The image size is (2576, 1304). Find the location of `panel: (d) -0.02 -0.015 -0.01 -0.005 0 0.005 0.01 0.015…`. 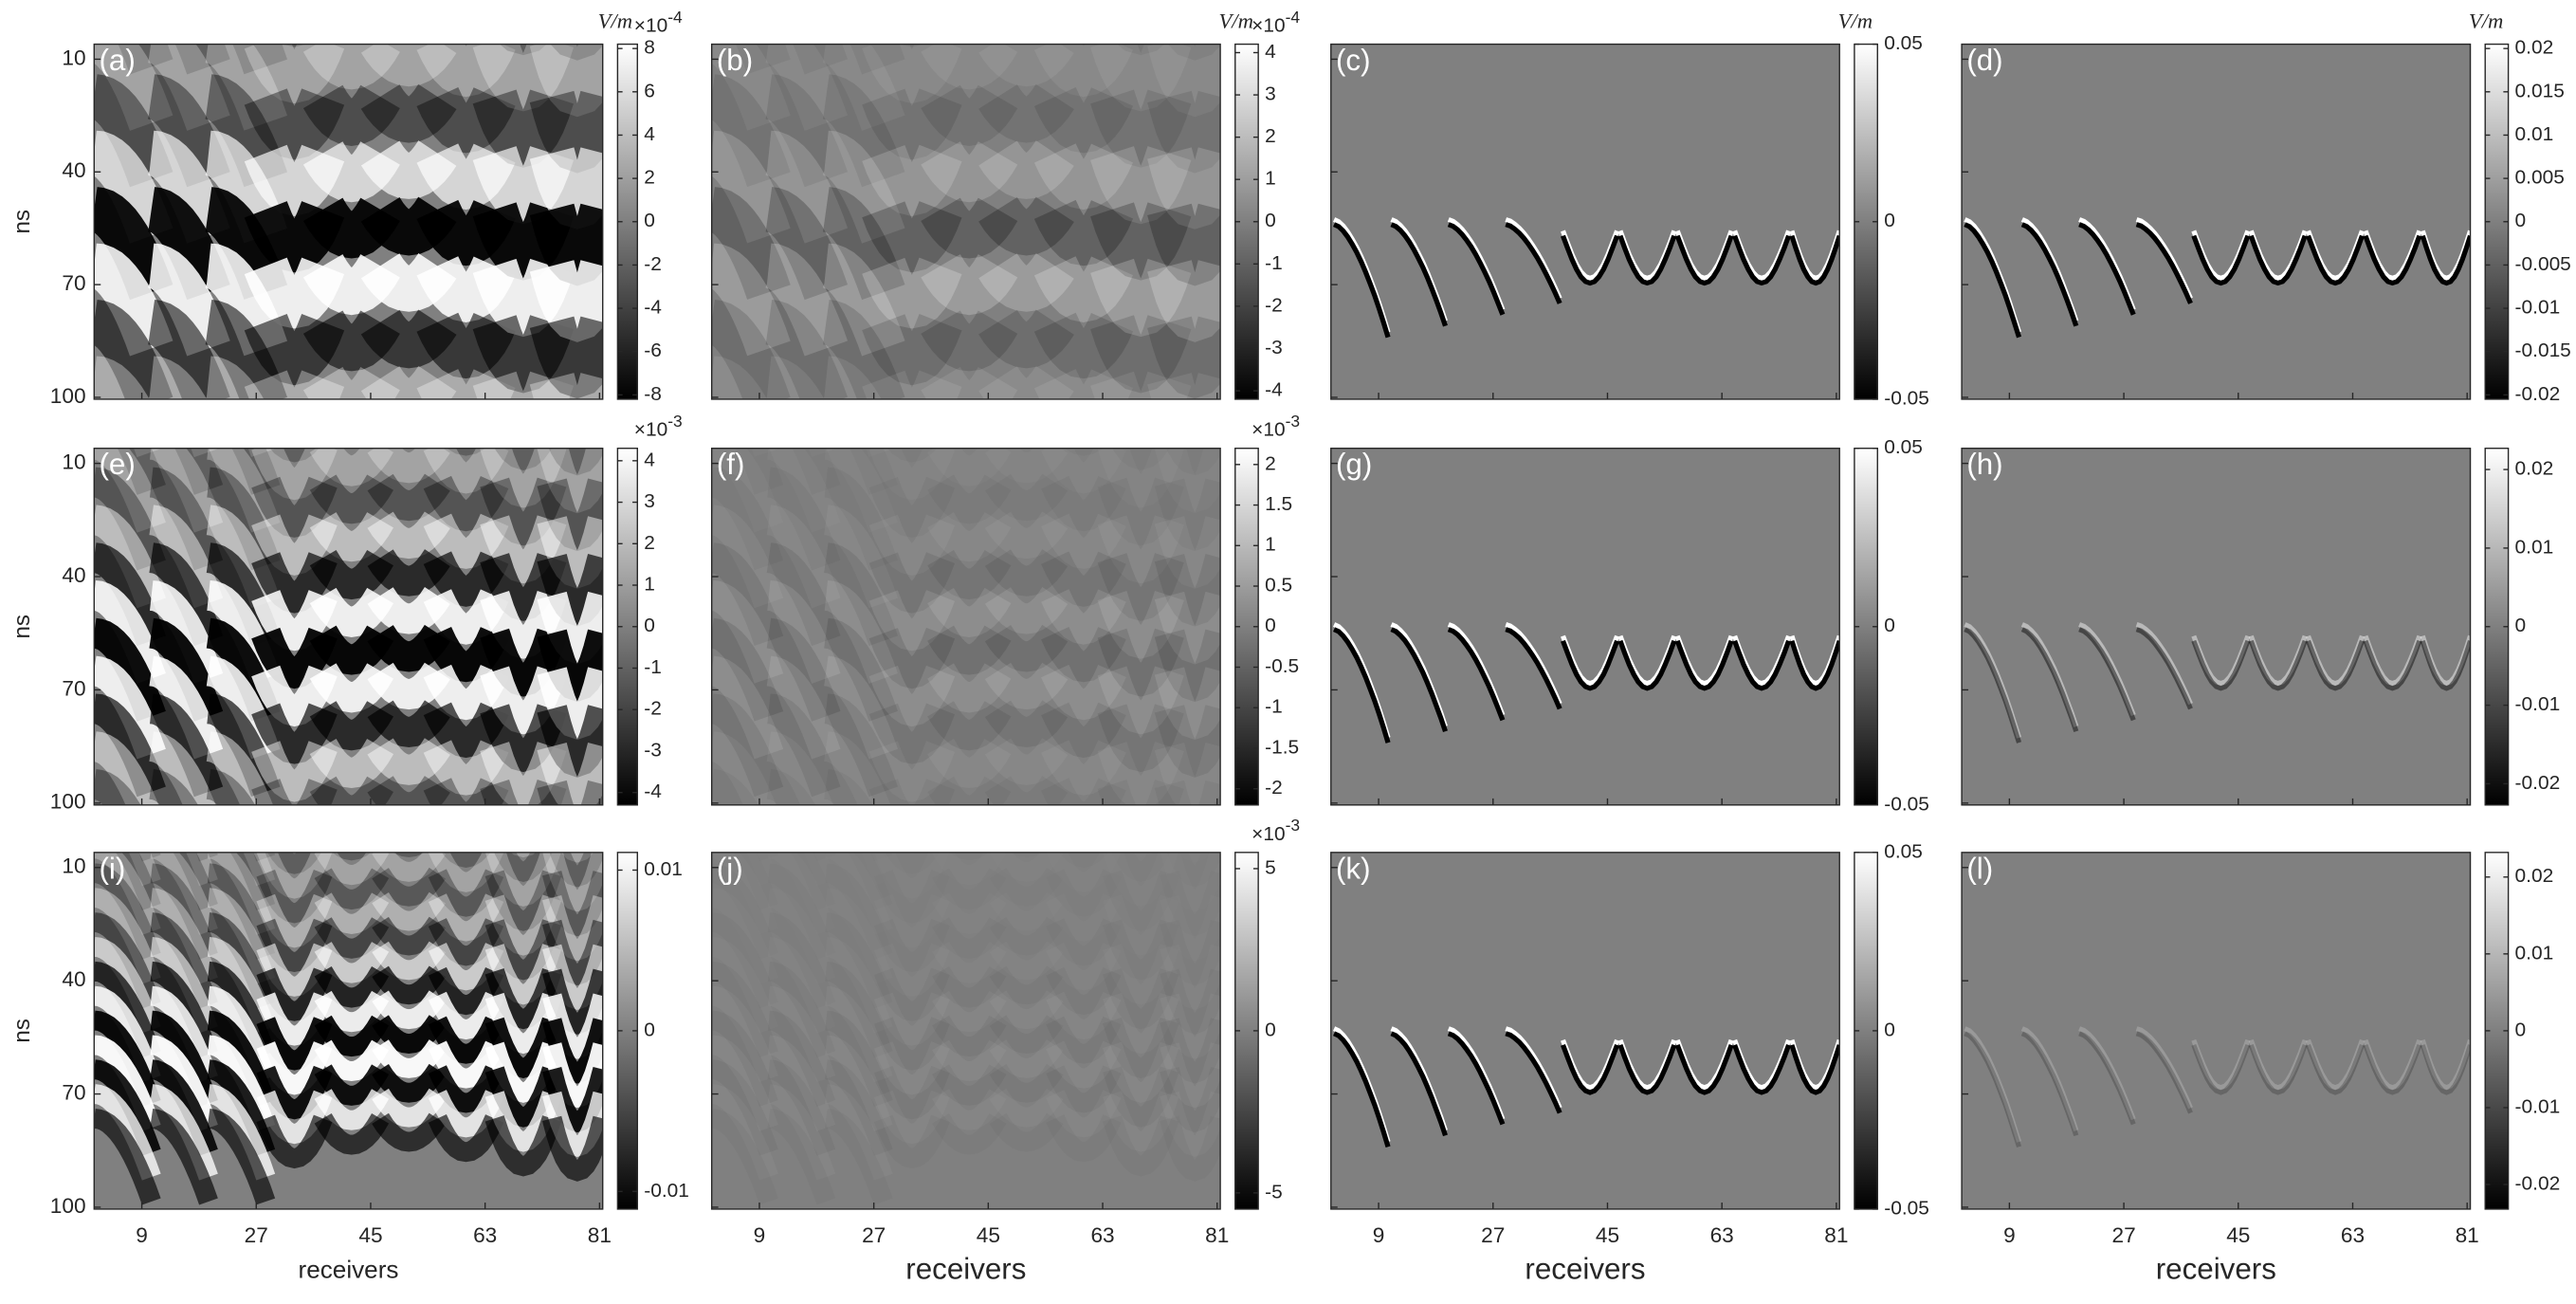

panel: (d) -0.02 -0.015 -0.01 -0.005 0 0.005 0.01 0.015… is located at coordinates (2266, 207).